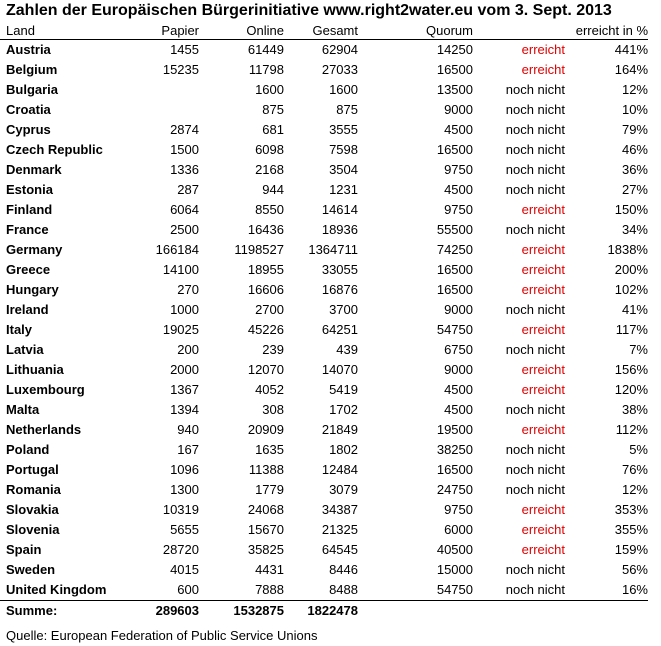 This screenshot has height=646, width=661. I want to click on cell-land: Latvia, so click(25, 349).